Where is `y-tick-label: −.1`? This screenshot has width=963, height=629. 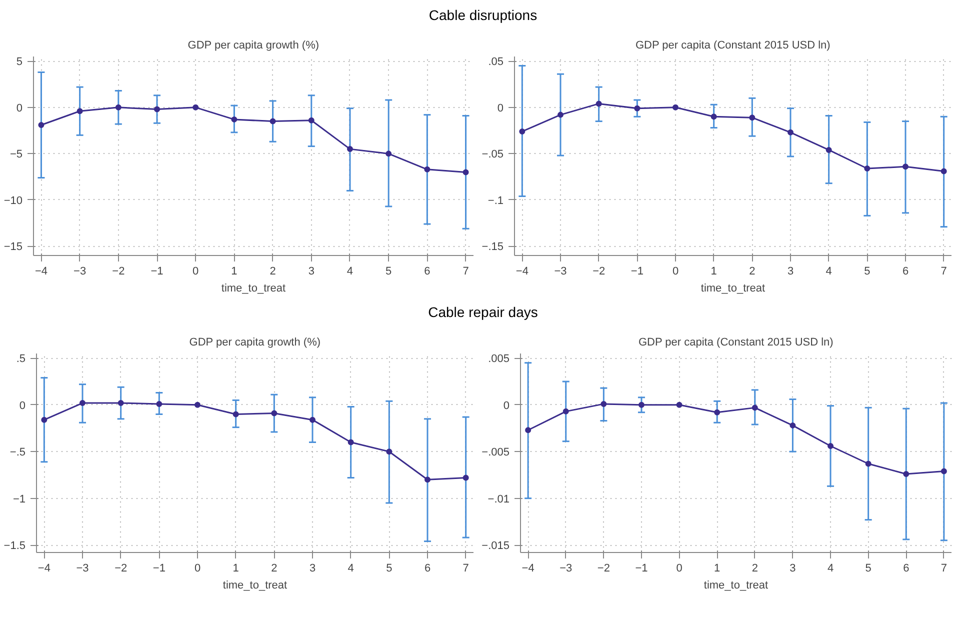 y-tick-label: −.1 is located at coordinates (496, 200).